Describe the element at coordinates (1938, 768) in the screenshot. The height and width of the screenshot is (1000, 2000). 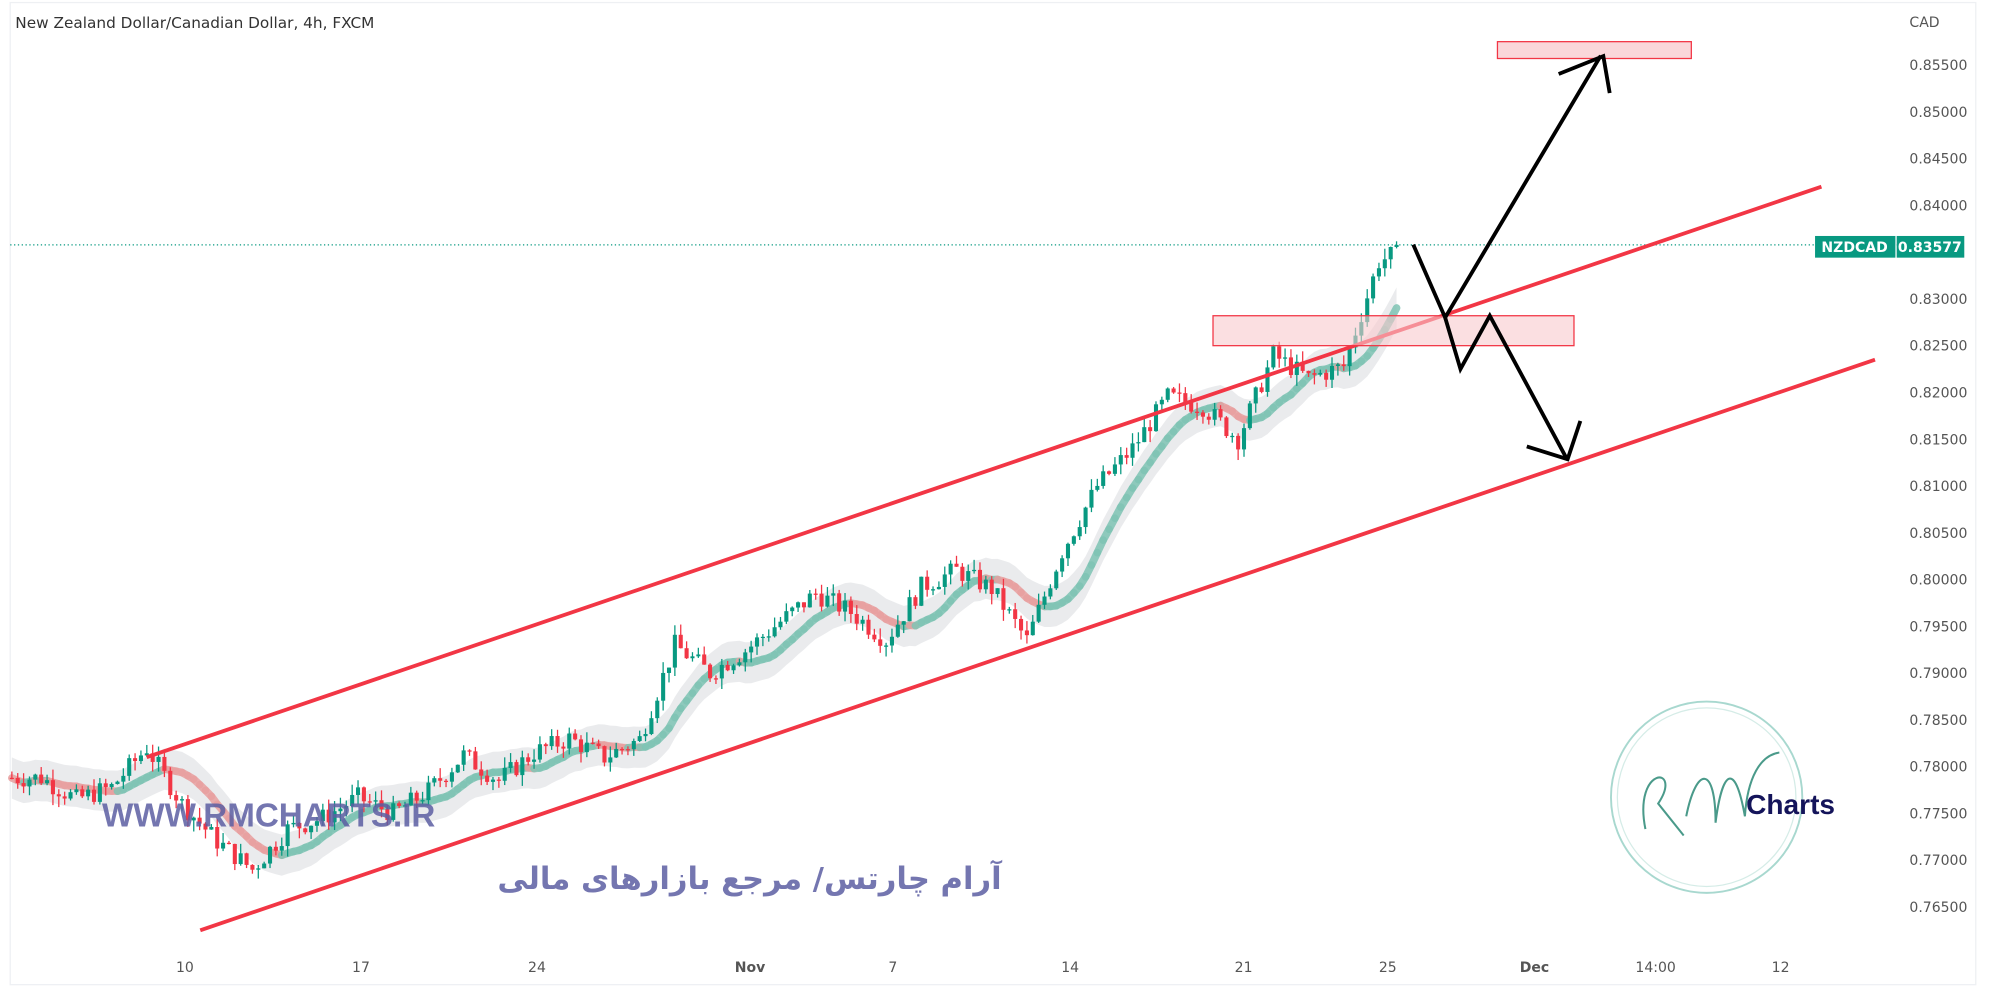
I see `price-tick: 0.78000` at that location.